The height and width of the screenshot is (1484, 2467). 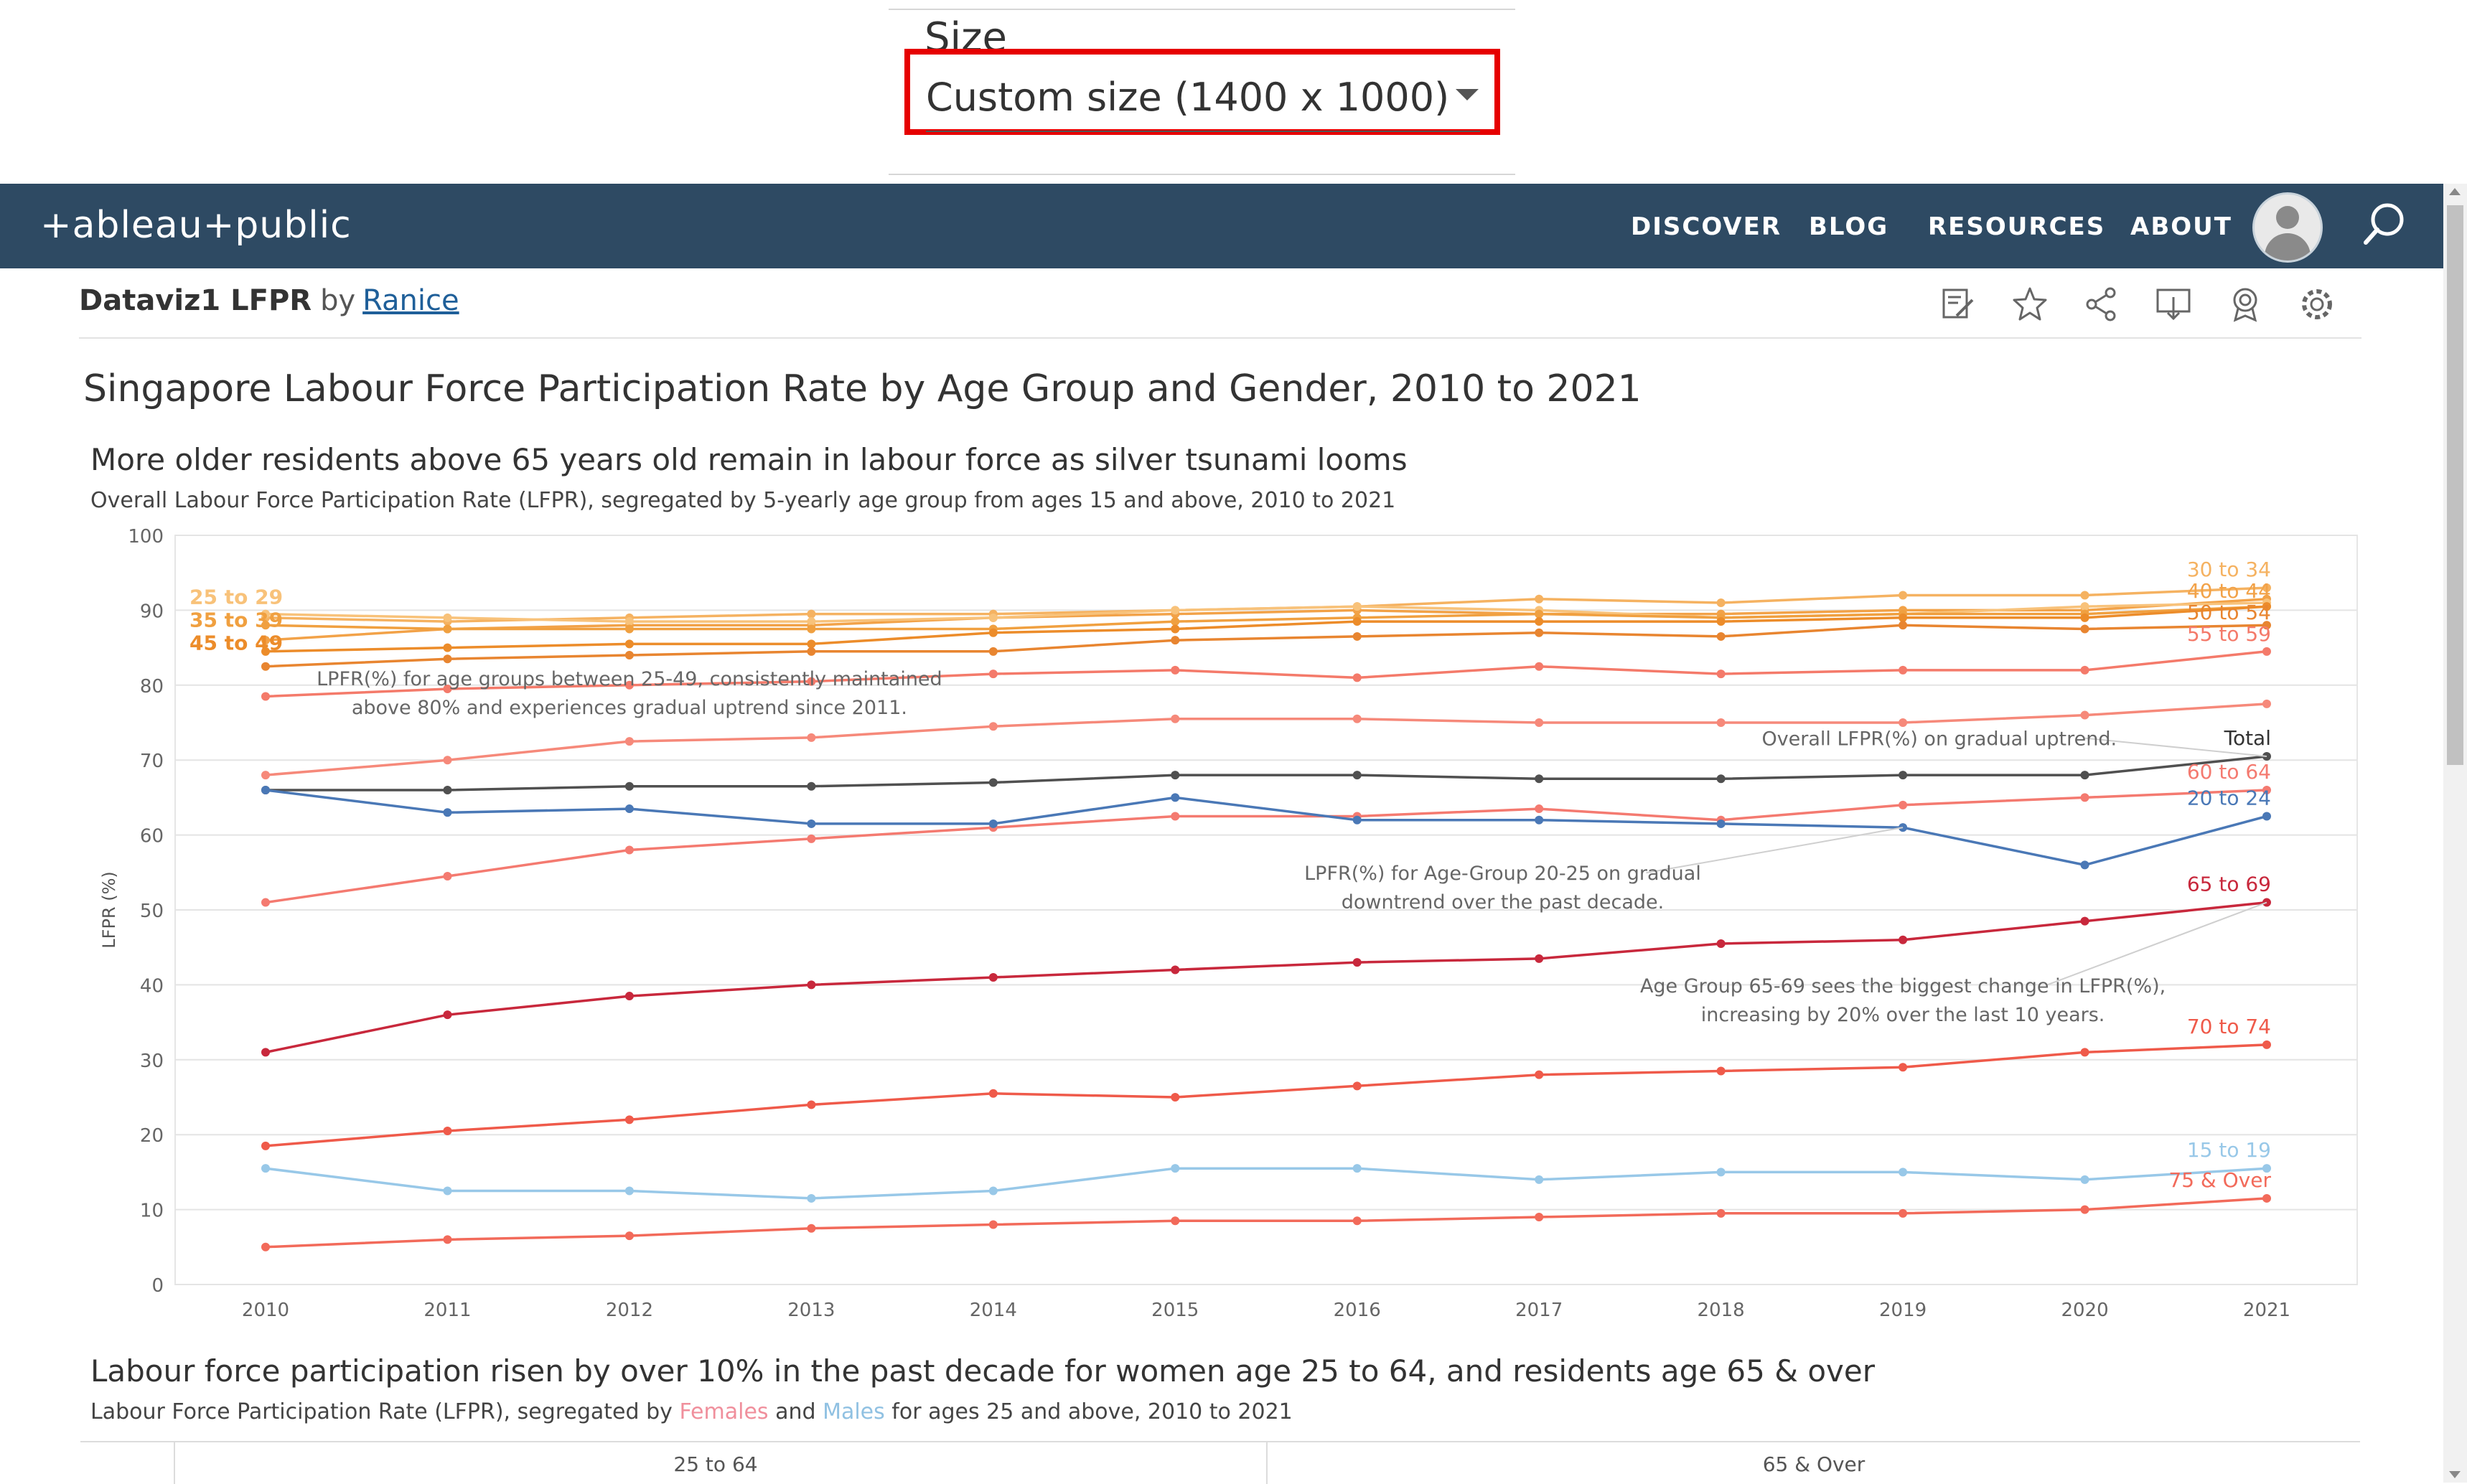 I want to click on viz-name: Dataviz1 LFPR, so click(x=195, y=300).